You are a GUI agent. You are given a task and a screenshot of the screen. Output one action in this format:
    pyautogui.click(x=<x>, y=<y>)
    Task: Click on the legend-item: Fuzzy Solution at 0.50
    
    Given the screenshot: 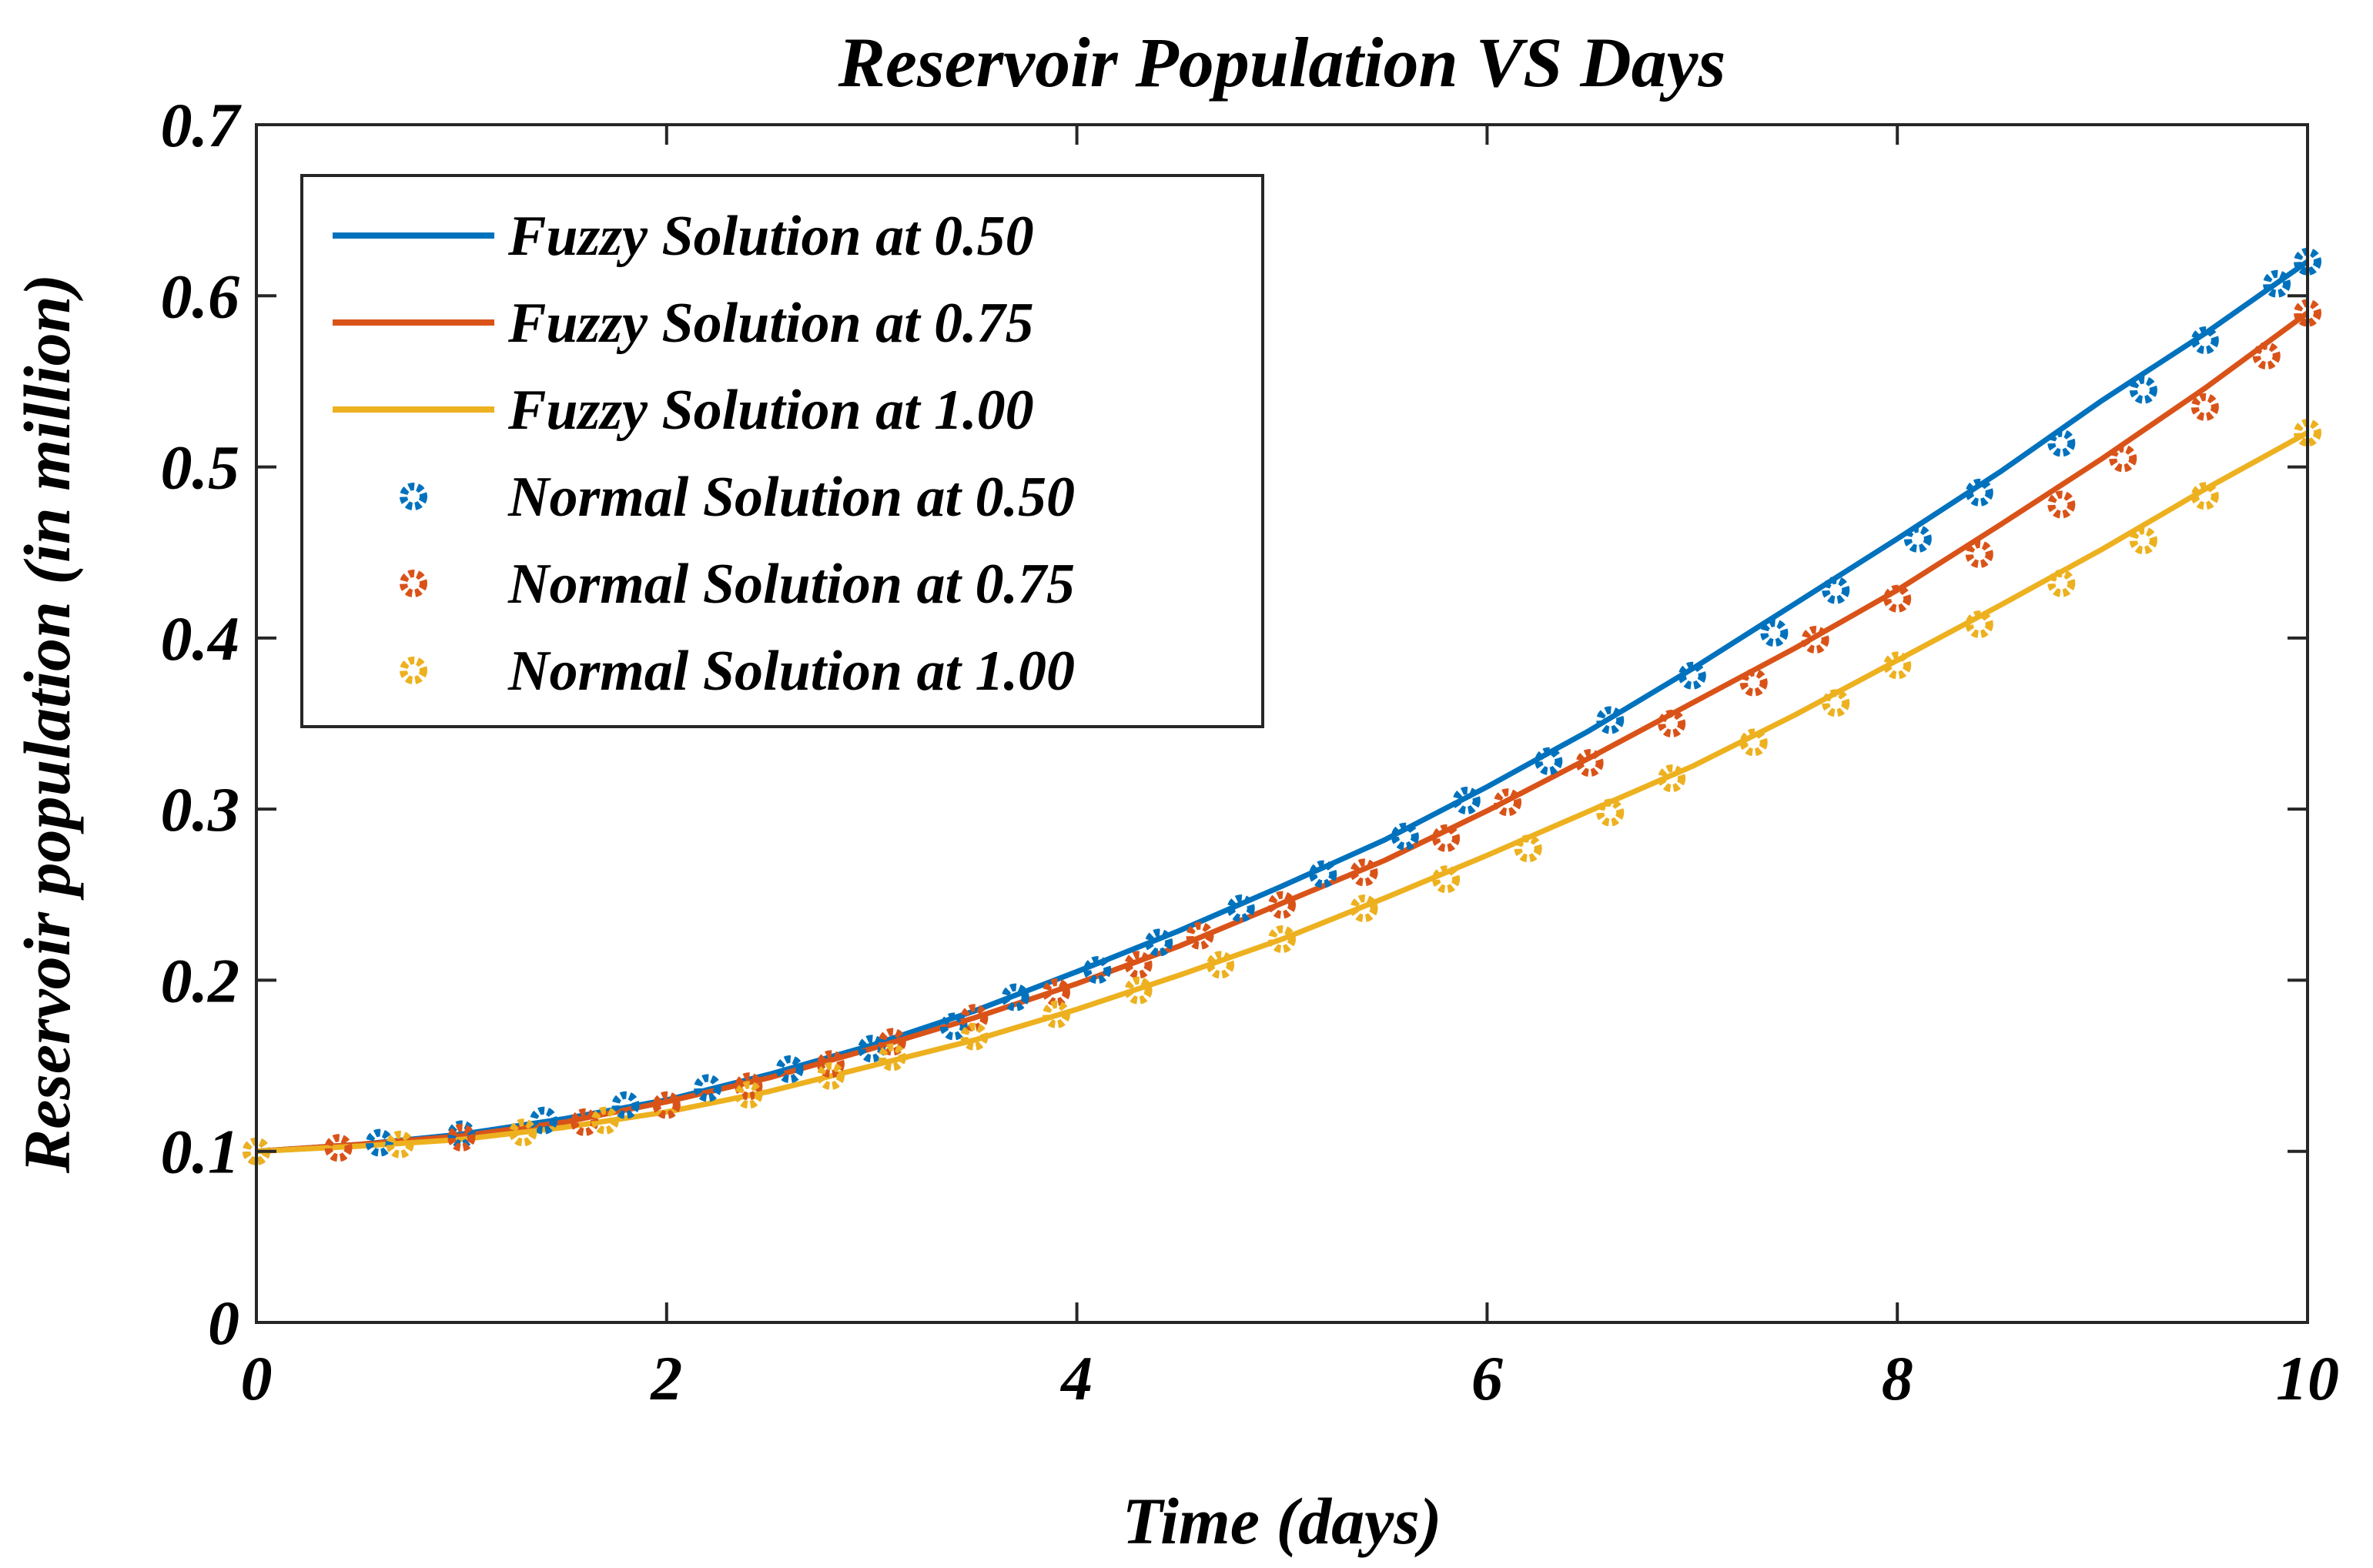 What is the action you would take?
    pyautogui.click(x=683, y=236)
    